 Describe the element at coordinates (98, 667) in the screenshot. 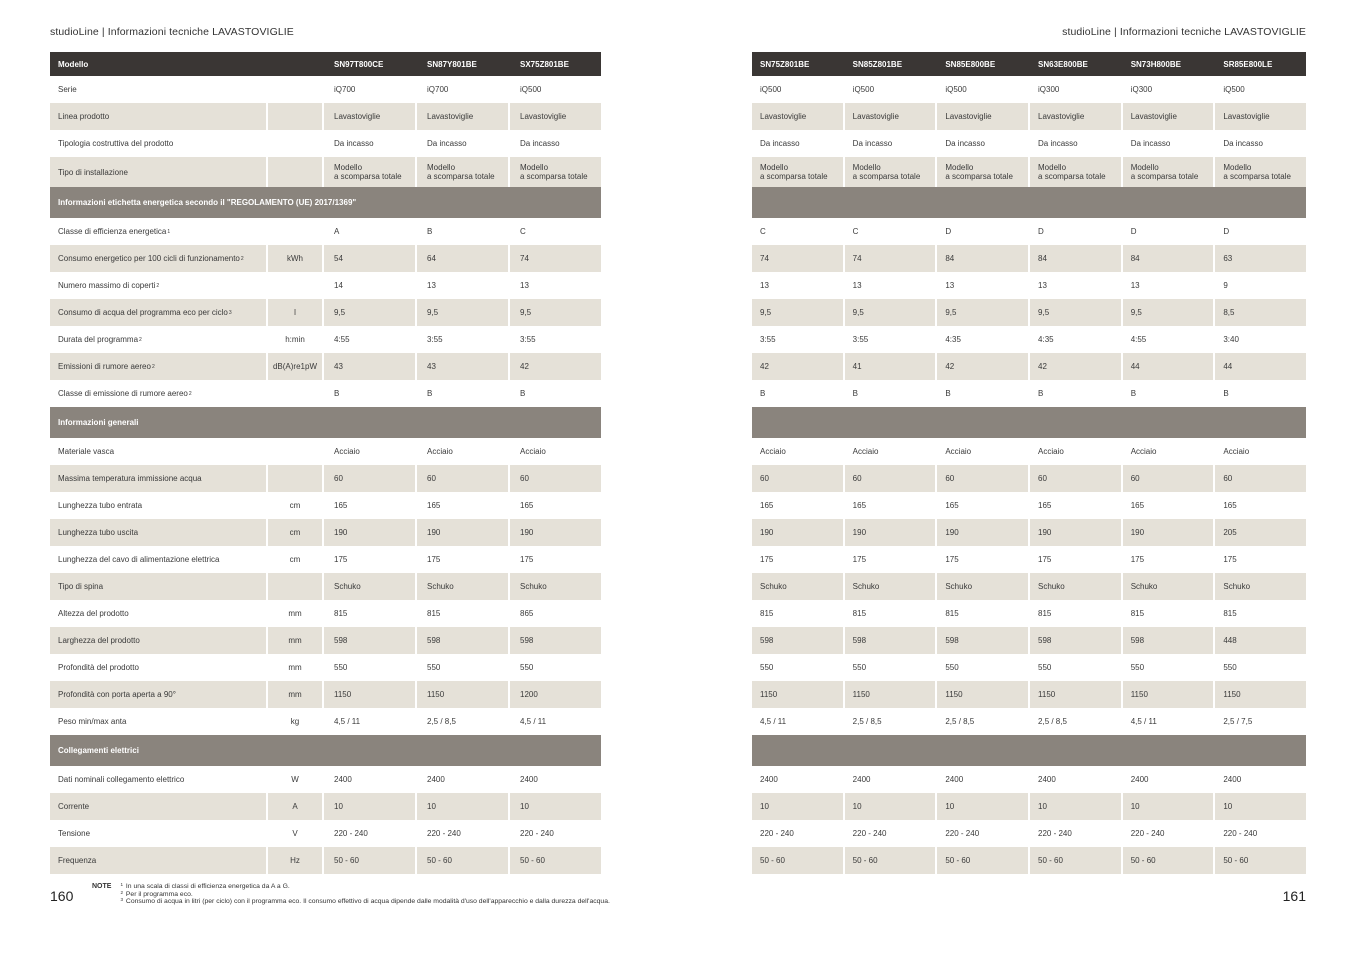

I see `row-label: Profondità del prodotto` at that location.